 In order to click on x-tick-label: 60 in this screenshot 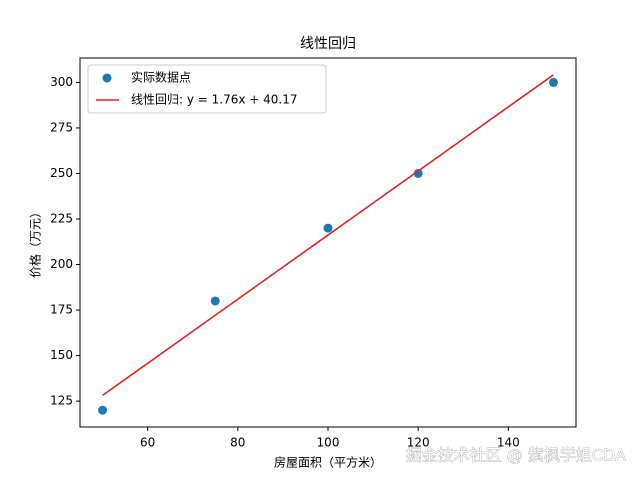, I will do `click(147, 443)`.